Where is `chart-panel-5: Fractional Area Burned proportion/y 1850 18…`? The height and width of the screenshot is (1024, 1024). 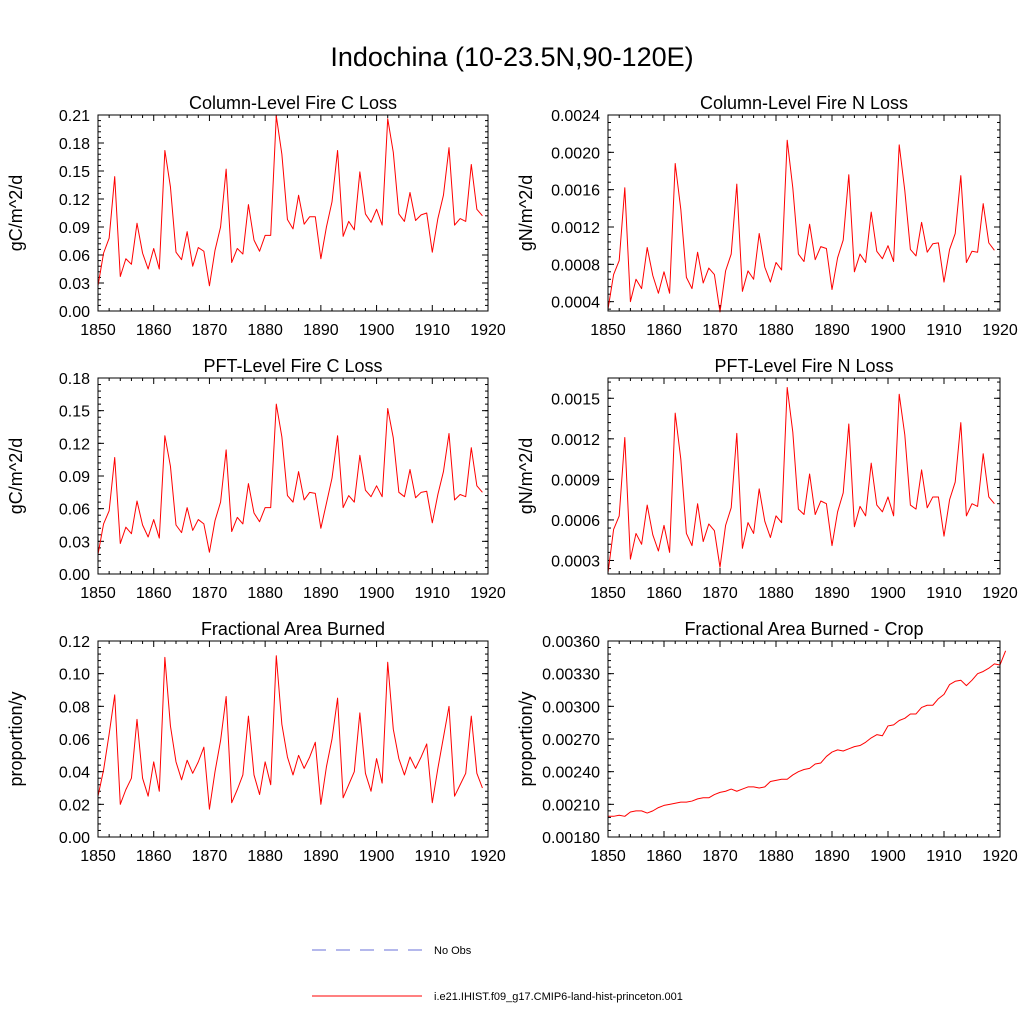
chart-panel-5: Fractional Area Burned proportion/y 1850 18… is located at coordinates (256, 742).